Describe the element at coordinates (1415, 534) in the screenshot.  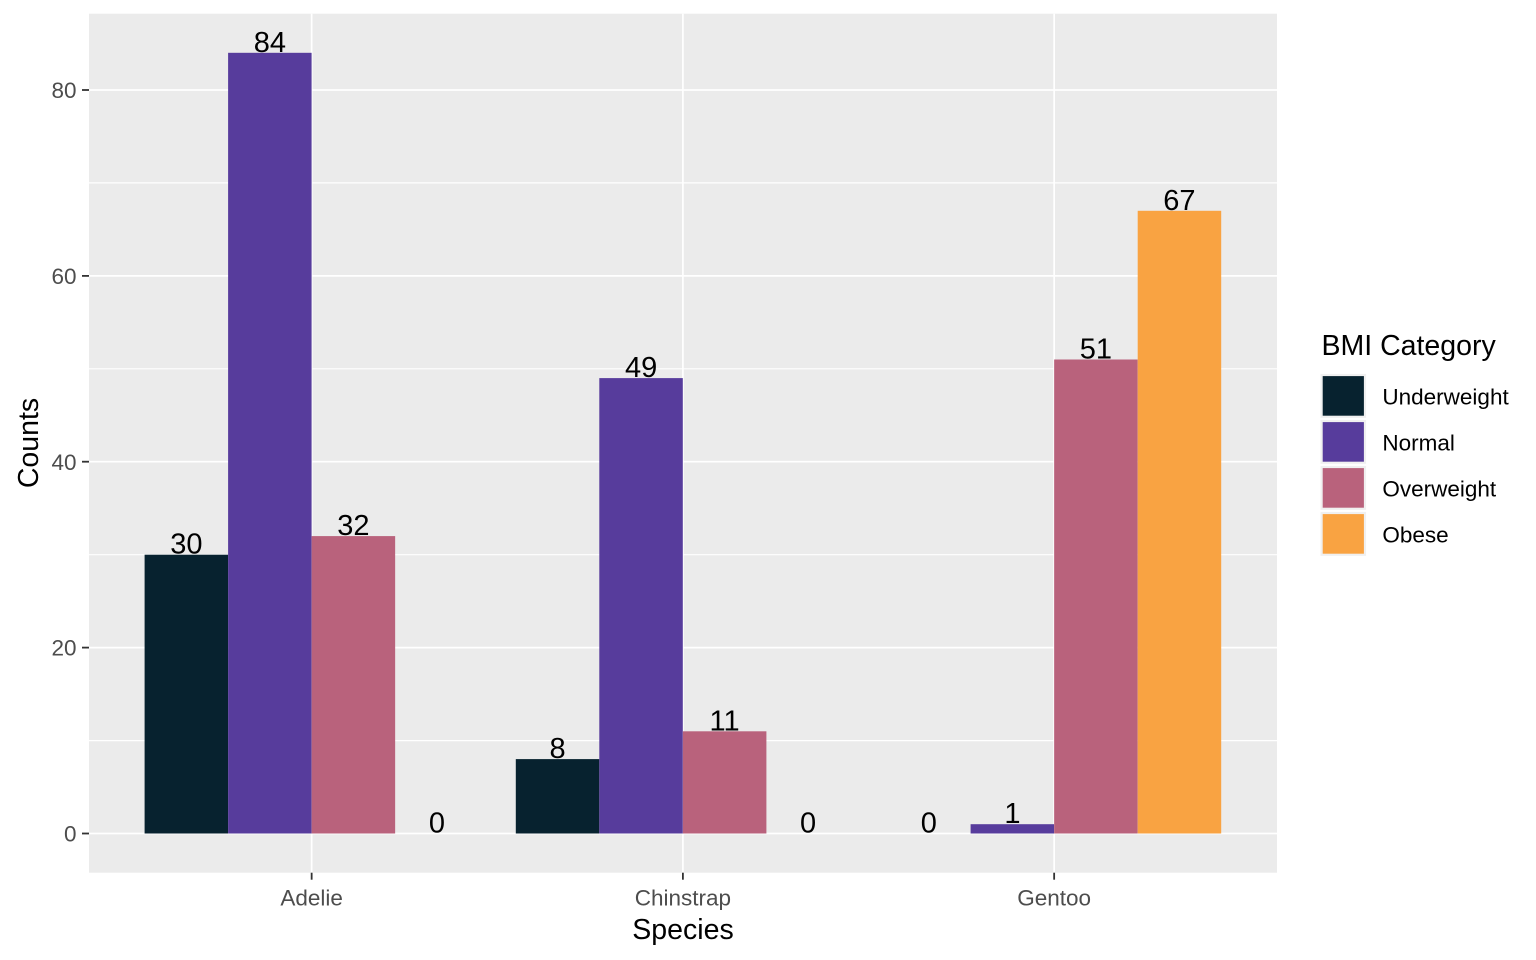
I see `svg-text: Obese` at that location.